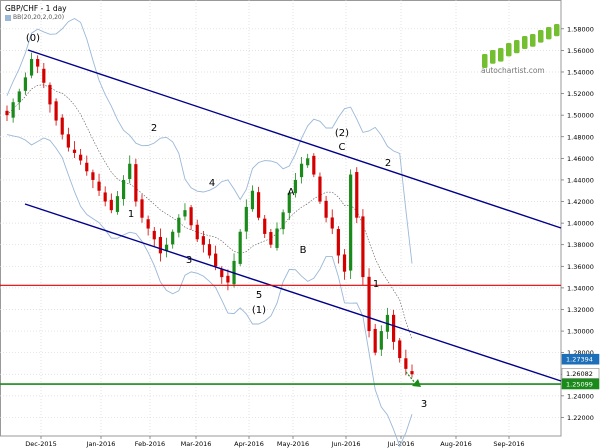 The image size is (600, 448). Describe the element at coordinates (580, 267) in the screenshot. I see `y-tick-label: 1.36000` at that location.